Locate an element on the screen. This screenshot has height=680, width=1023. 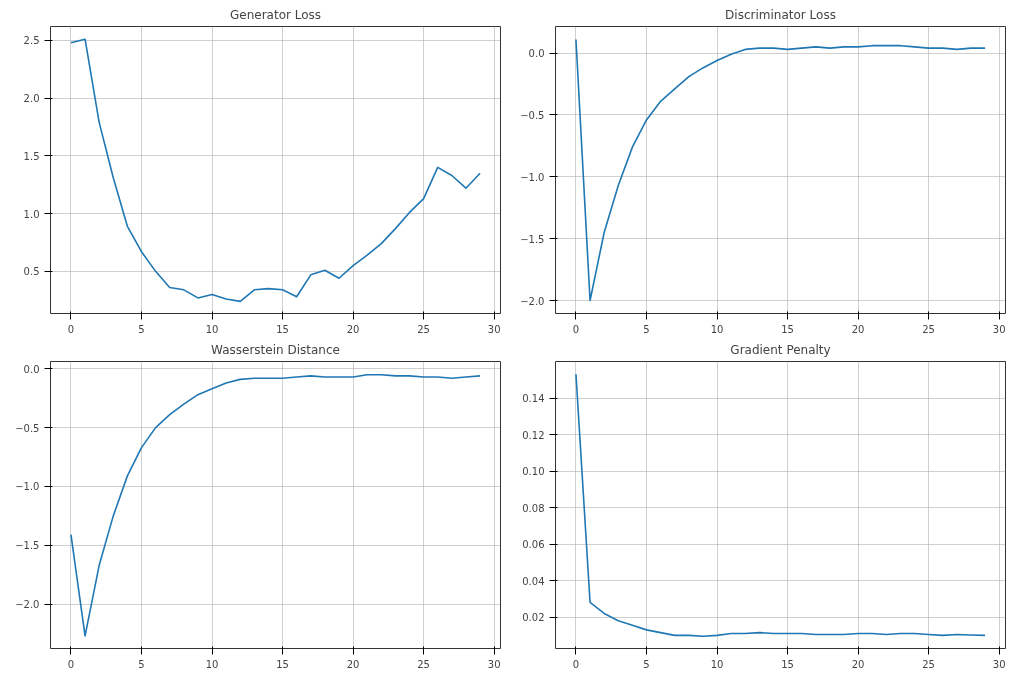
y-tick-label: 1.0 is located at coordinates (31, 214).